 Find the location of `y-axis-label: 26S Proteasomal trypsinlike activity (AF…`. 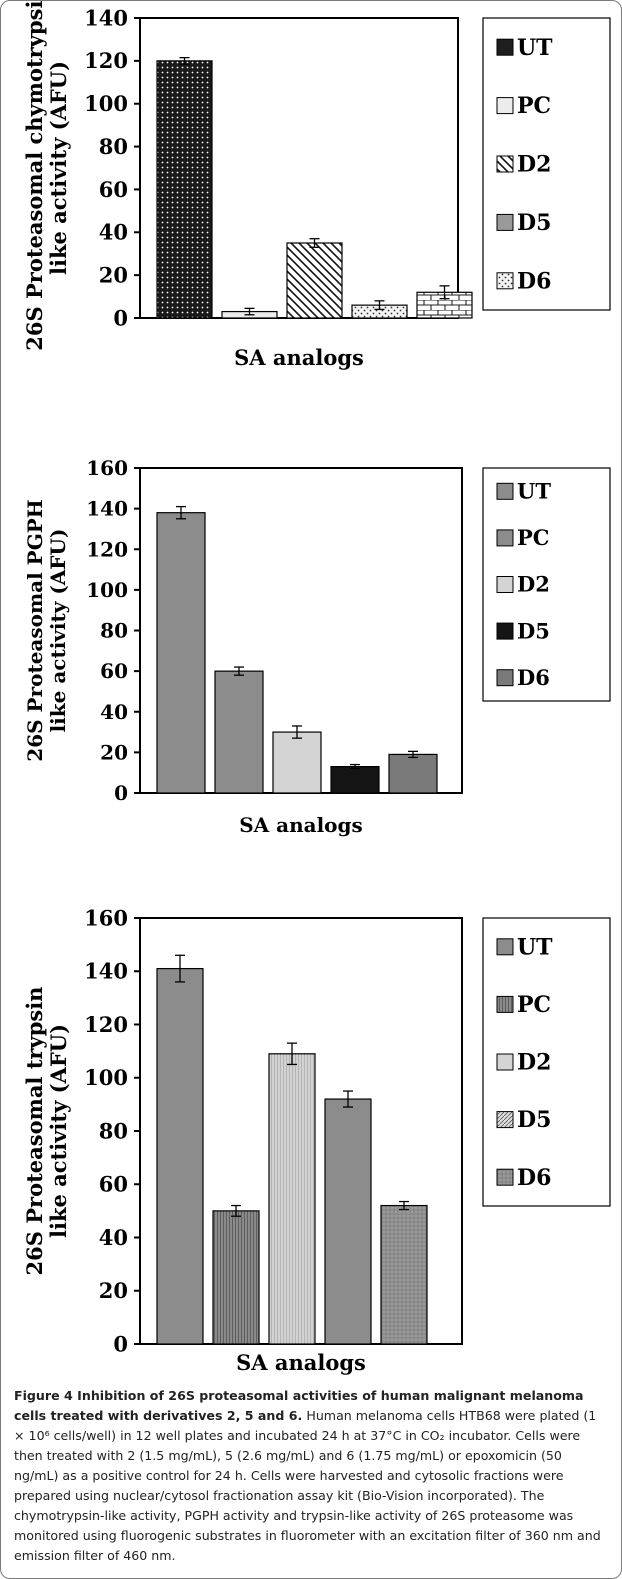

y-axis-label: 26S Proteasomal trypsinlike activity (AF… is located at coordinates (46, 1131).